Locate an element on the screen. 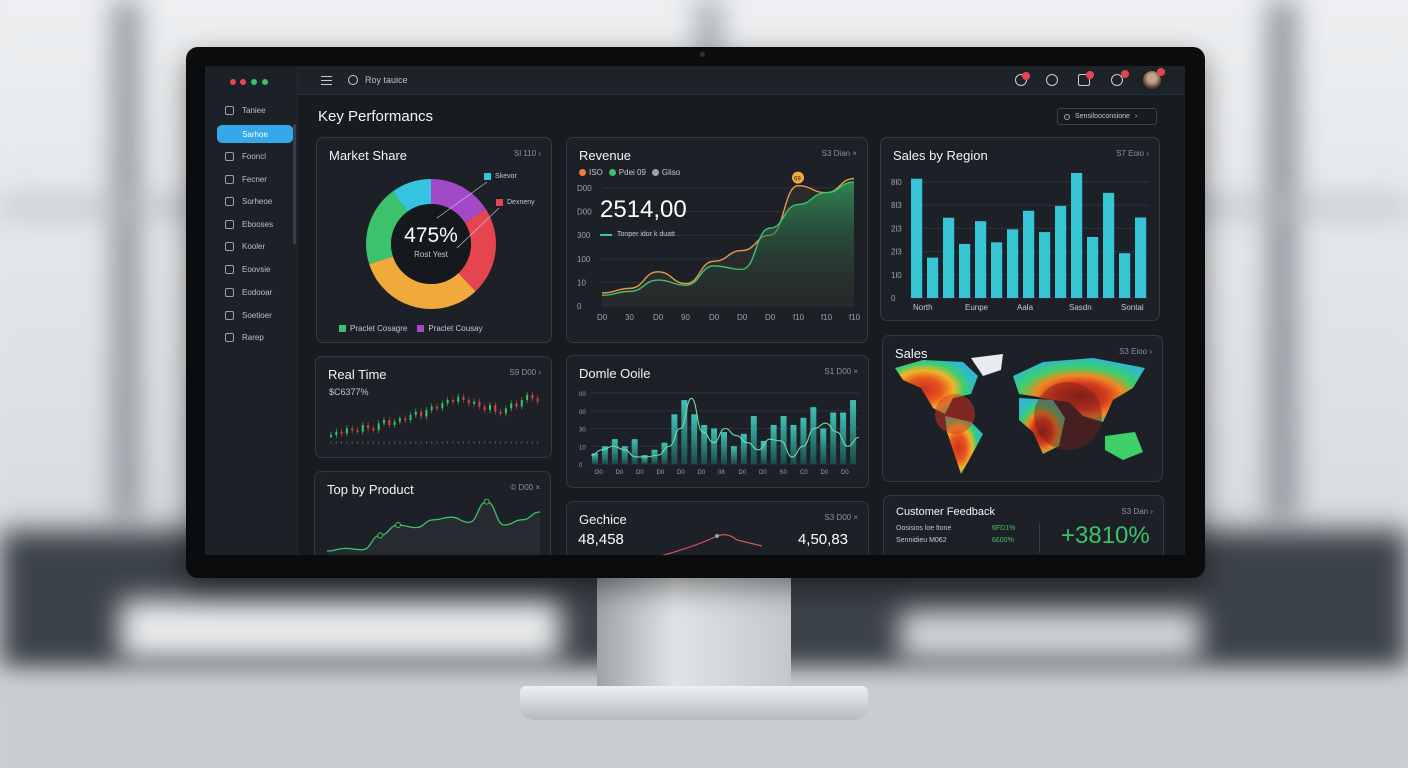 The width and height of the screenshot is (1408, 768). sidebar-item: Soetioer is located at coordinates (255, 315).